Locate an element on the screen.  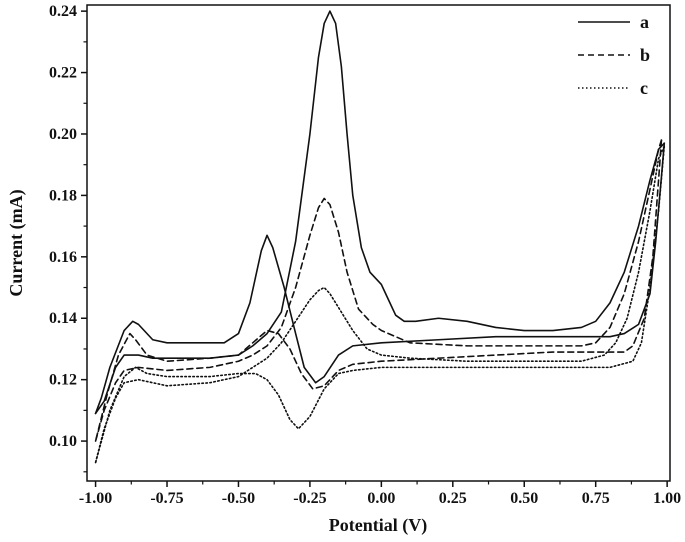
y-tick-label: 0.14 is located at coordinates (63, 318).